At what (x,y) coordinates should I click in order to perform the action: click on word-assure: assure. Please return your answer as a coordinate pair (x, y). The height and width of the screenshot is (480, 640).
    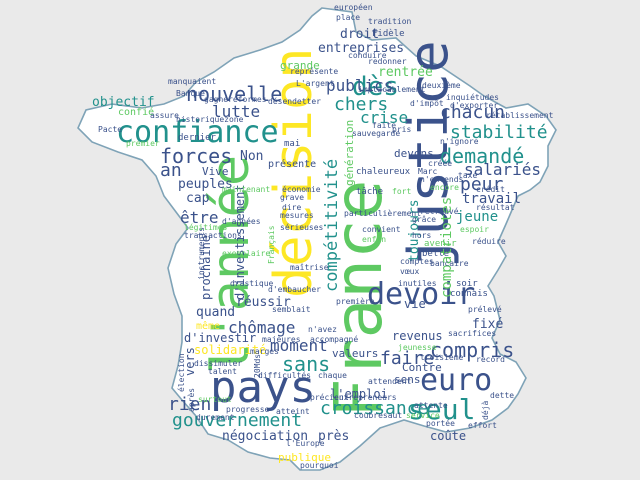
    Looking at the image, I should click on (164, 115).